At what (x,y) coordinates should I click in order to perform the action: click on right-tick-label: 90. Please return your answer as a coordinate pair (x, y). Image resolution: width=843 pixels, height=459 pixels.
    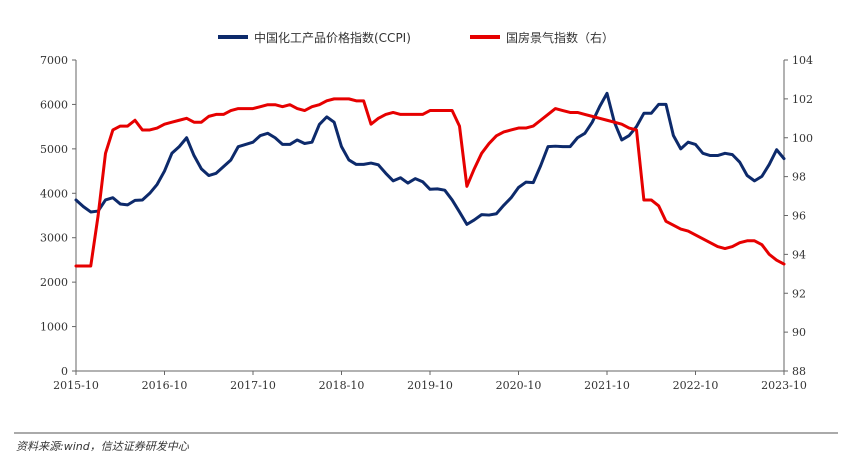
    Looking at the image, I should click on (799, 332).